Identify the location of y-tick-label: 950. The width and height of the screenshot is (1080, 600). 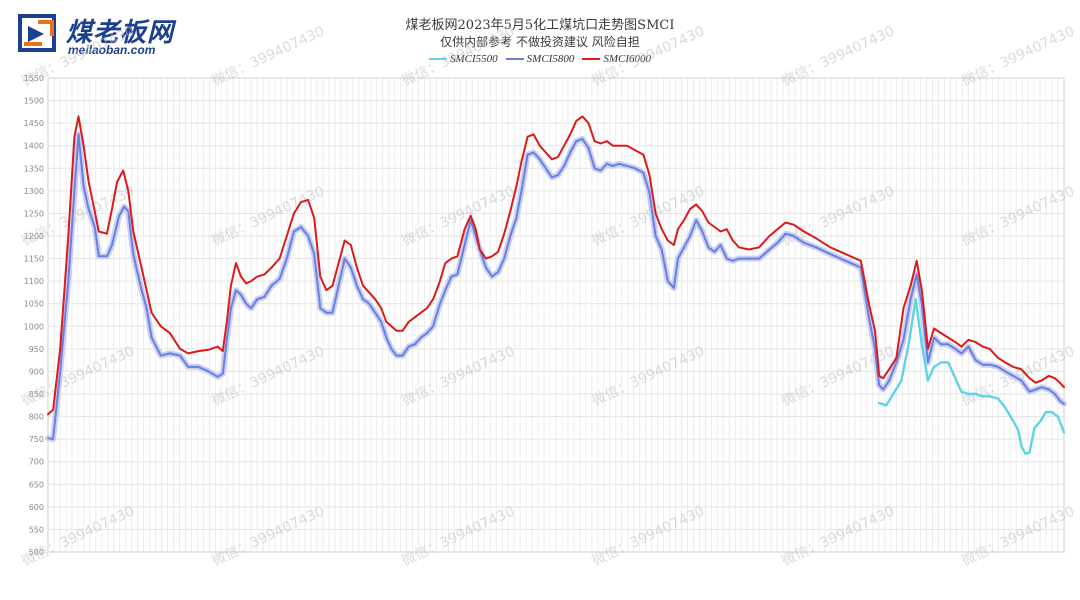
(36, 349).